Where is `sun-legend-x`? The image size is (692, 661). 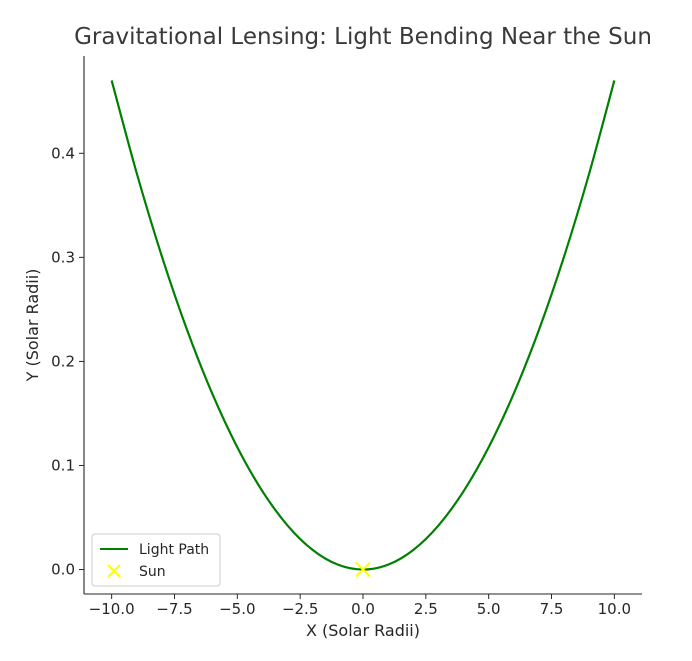
sun-legend-x is located at coordinates (114, 571).